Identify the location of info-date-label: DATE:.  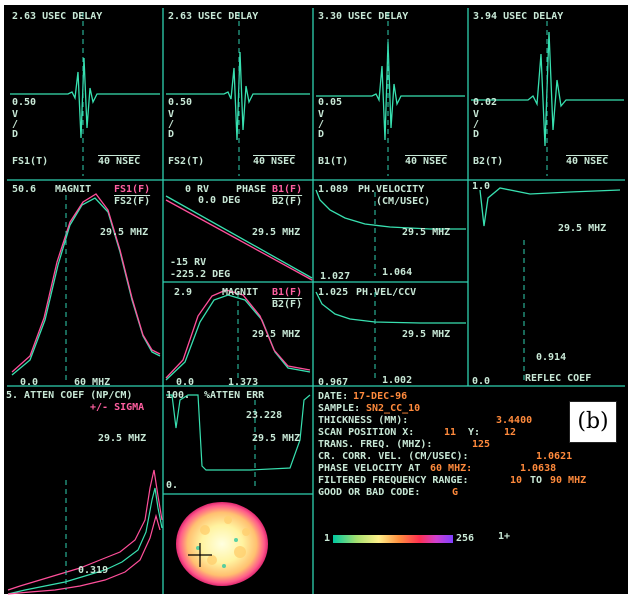
(333, 396).